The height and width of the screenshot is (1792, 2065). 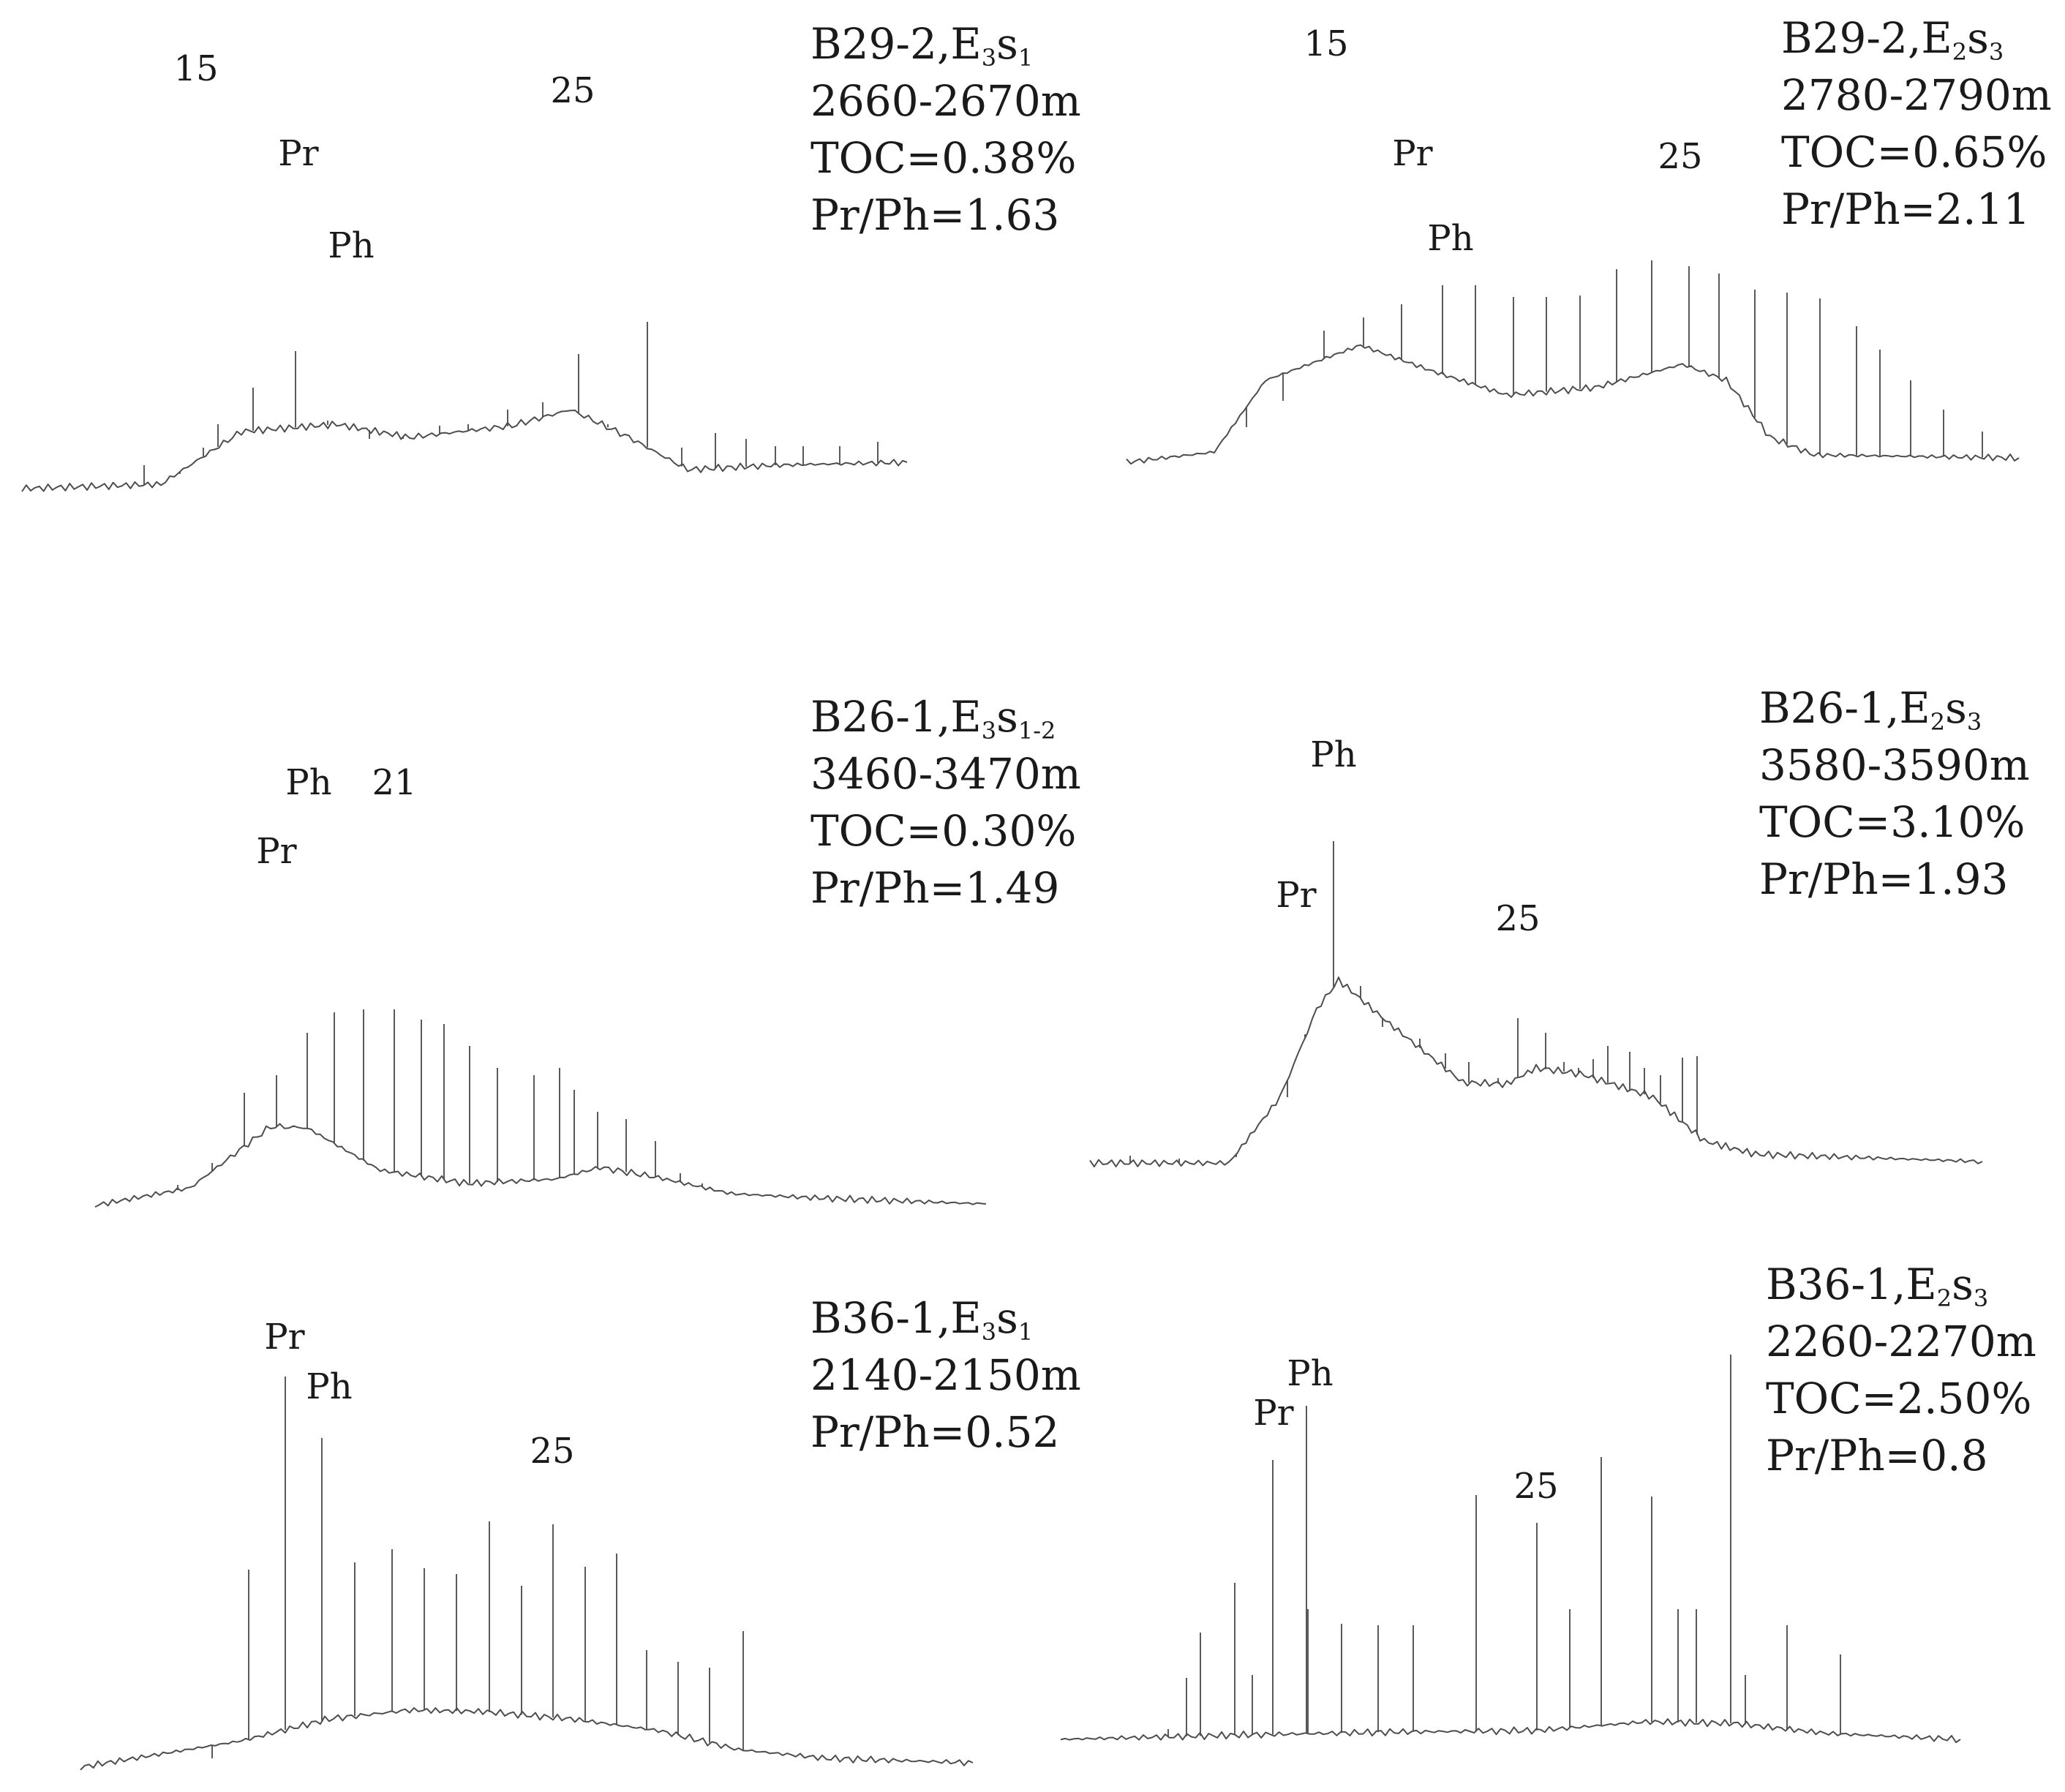 What do you see at coordinates (1894, 765) in the screenshot?
I see `depth-label: 3580-3590m` at bounding box center [1894, 765].